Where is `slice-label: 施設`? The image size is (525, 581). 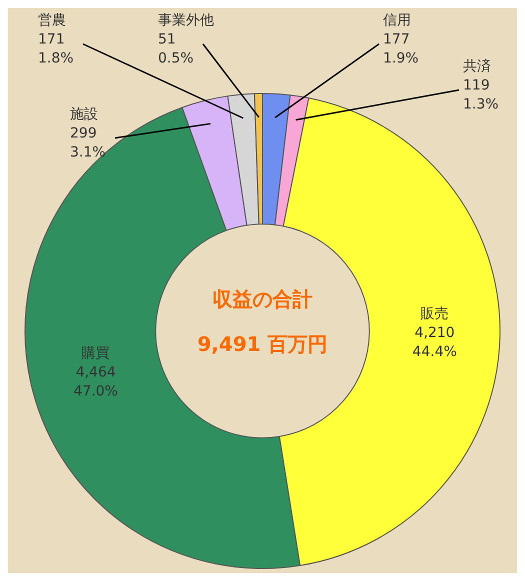 slice-label: 施設 is located at coordinates (84, 114).